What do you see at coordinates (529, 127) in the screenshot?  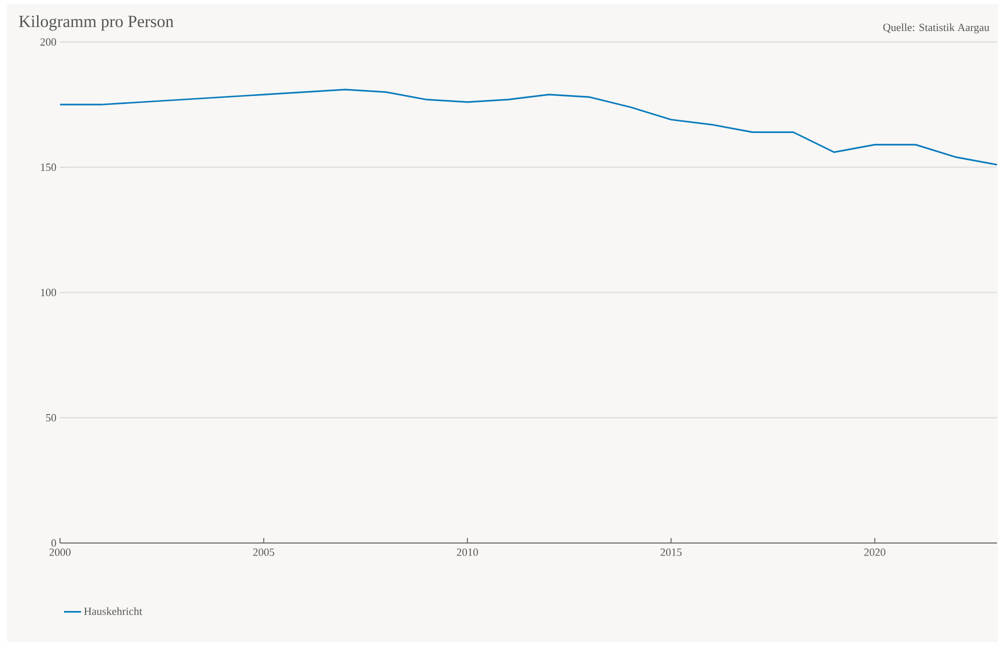 I see `line-series` at bounding box center [529, 127].